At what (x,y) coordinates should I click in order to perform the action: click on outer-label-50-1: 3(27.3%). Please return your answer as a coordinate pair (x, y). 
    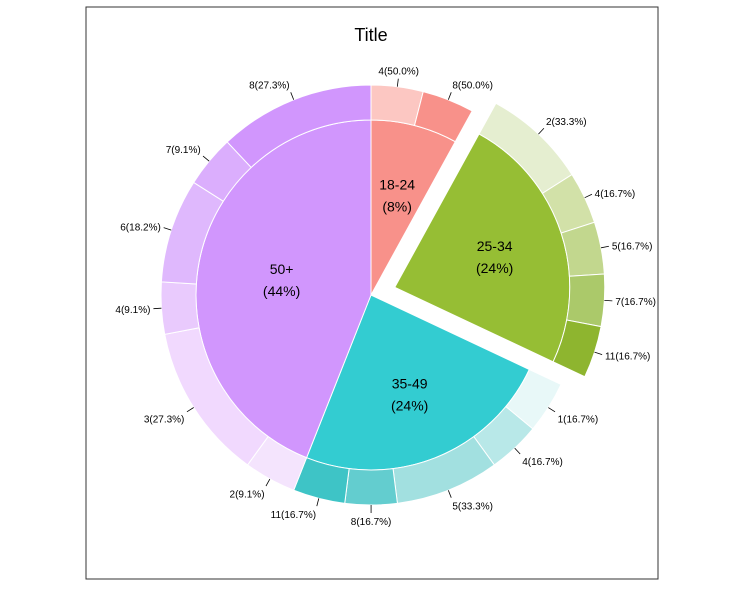
    Looking at the image, I should click on (164, 419).